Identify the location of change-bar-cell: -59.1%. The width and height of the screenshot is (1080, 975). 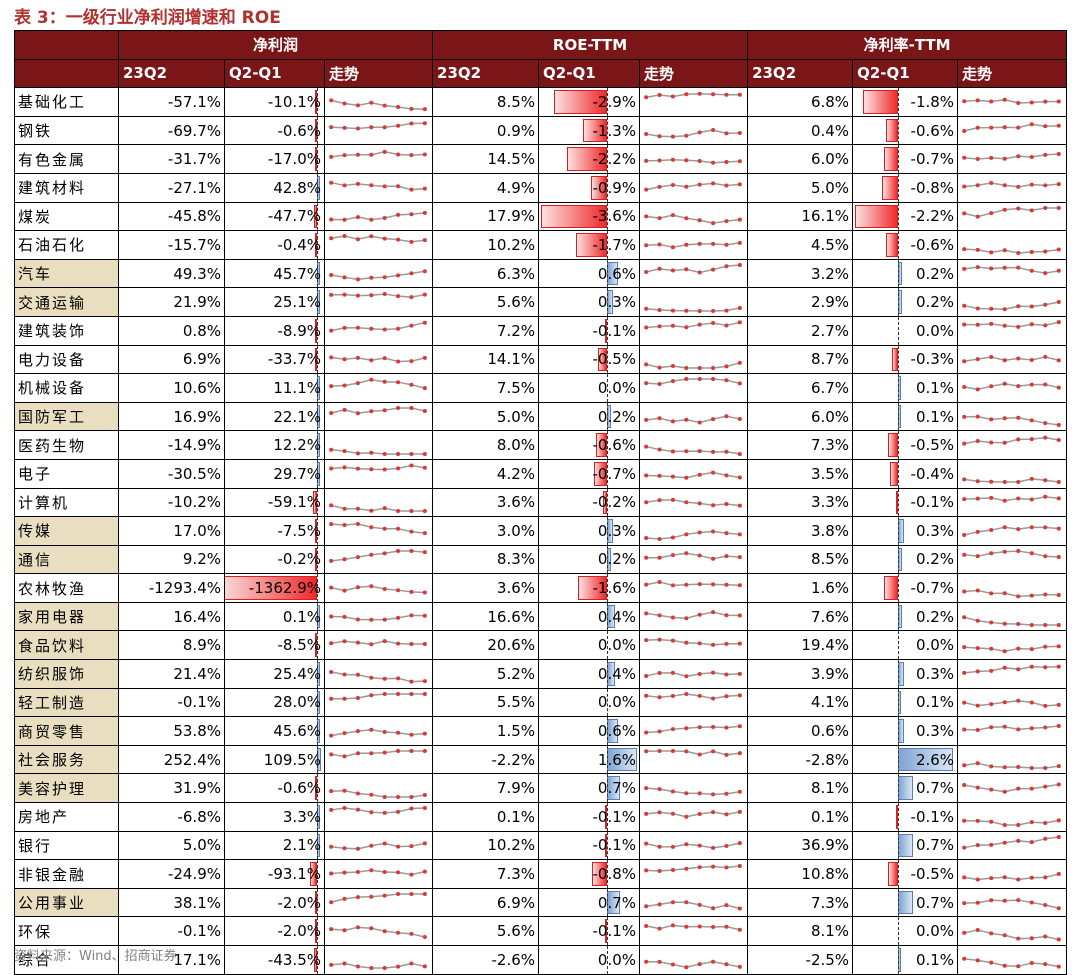
(274, 502).